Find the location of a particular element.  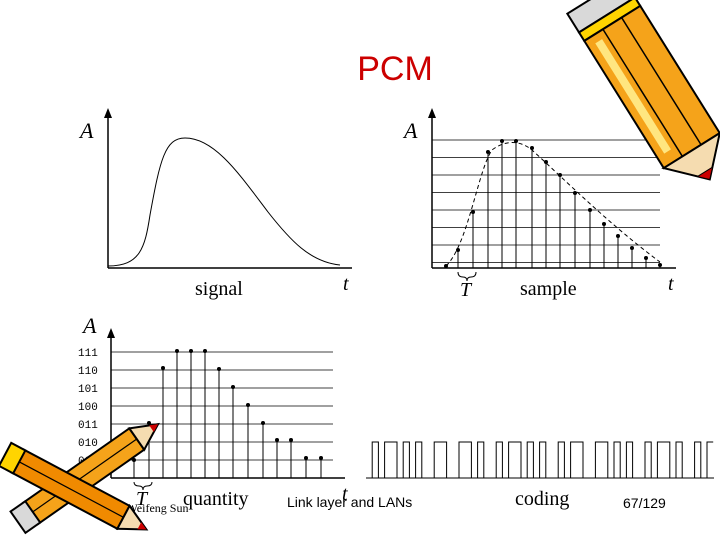

quantity-level-label: 111 is located at coordinates (88, 354).